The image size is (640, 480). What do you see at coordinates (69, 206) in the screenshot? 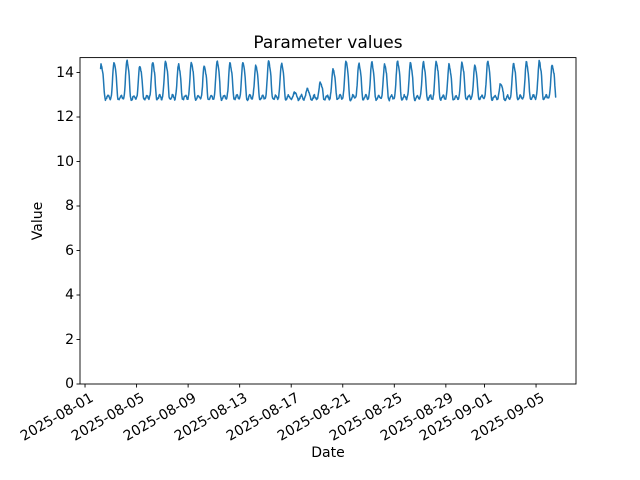
I see `y-tick-label: 8` at bounding box center [69, 206].